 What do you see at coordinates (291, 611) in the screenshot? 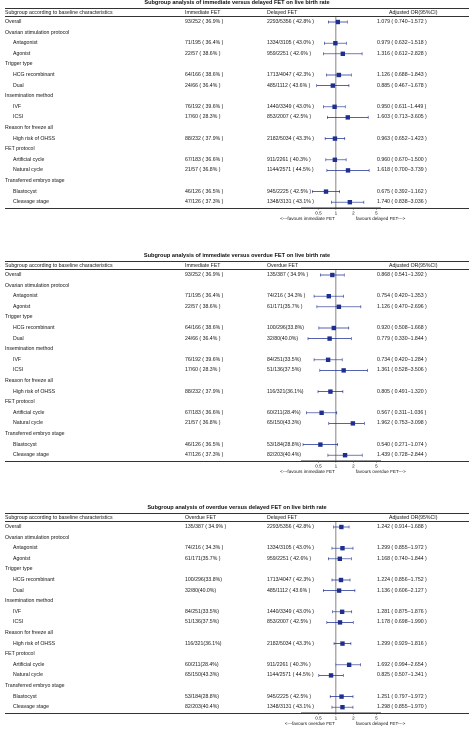
I see `row-group-b-value: 1440/3349 ( 43.0% )` at bounding box center [291, 611].